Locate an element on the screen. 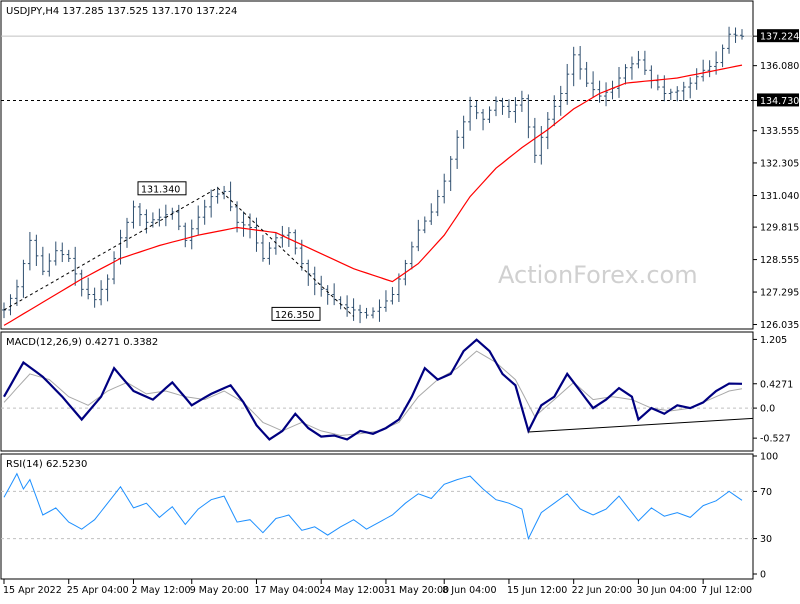 This screenshot has height=604, width=800. price-tick-label: 131.040 is located at coordinates (779, 196).